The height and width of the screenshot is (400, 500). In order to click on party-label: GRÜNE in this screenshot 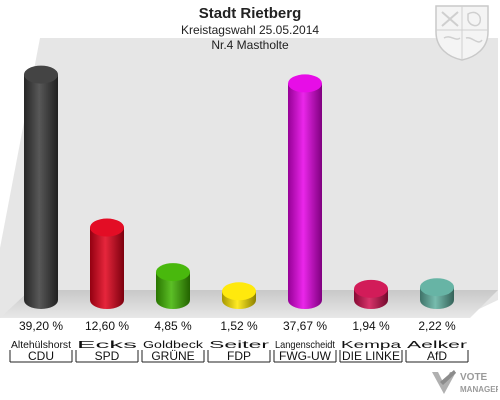, I will do `click(172, 356)`.